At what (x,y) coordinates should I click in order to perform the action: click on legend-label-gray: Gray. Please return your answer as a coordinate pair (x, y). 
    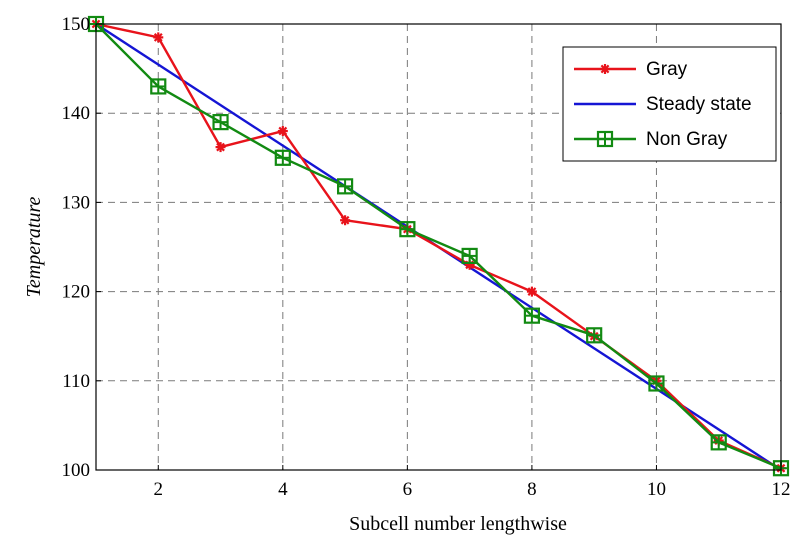
    Looking at the image, I should click on (667, 69).